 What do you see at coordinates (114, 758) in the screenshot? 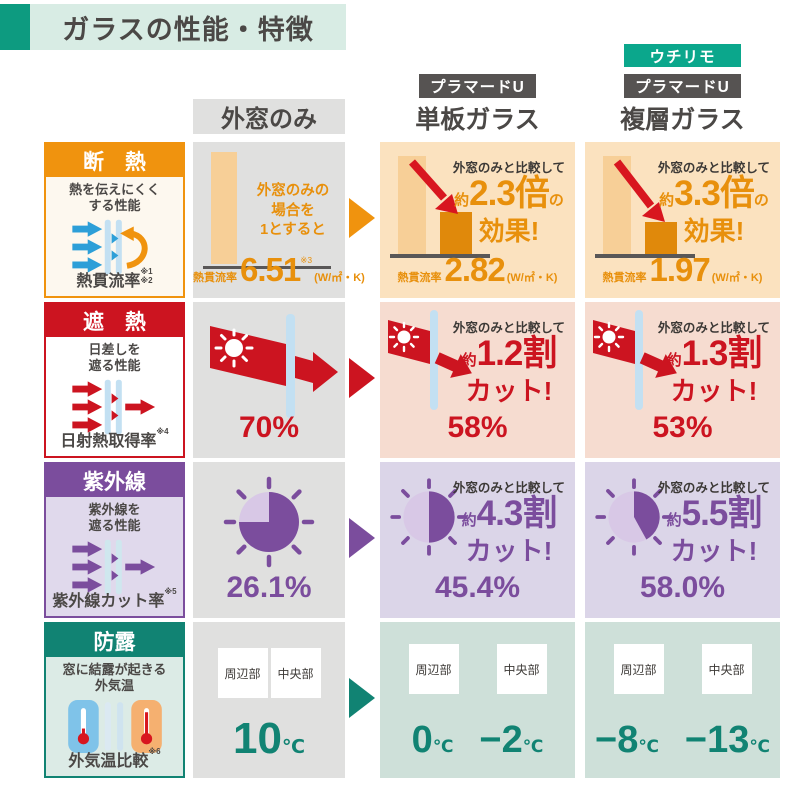
I see `row-metric-label: 外気温比較※6` at bounding box center [114, 758].